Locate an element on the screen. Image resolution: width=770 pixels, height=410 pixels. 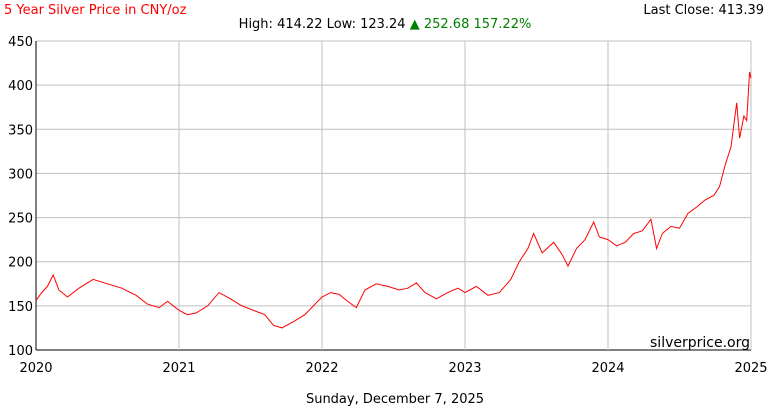
y-tick-label: 400 is located at coordinates (20, 86).